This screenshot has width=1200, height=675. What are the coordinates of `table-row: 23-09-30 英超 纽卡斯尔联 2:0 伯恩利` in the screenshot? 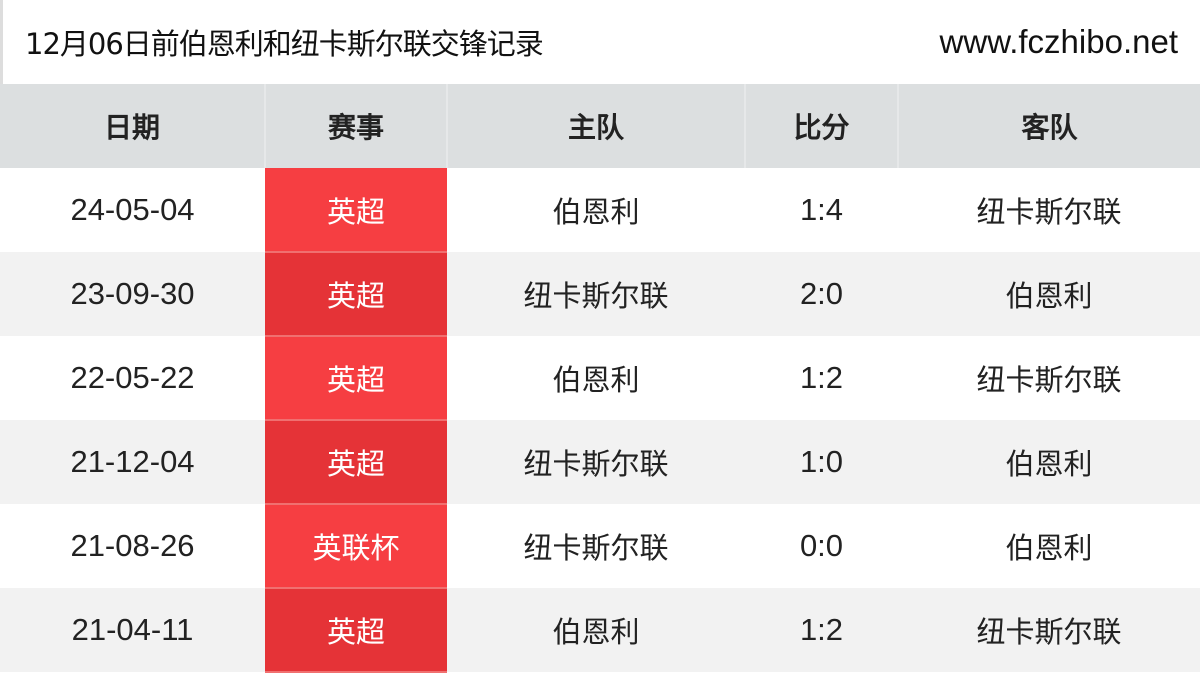 It's located at (600, 294).